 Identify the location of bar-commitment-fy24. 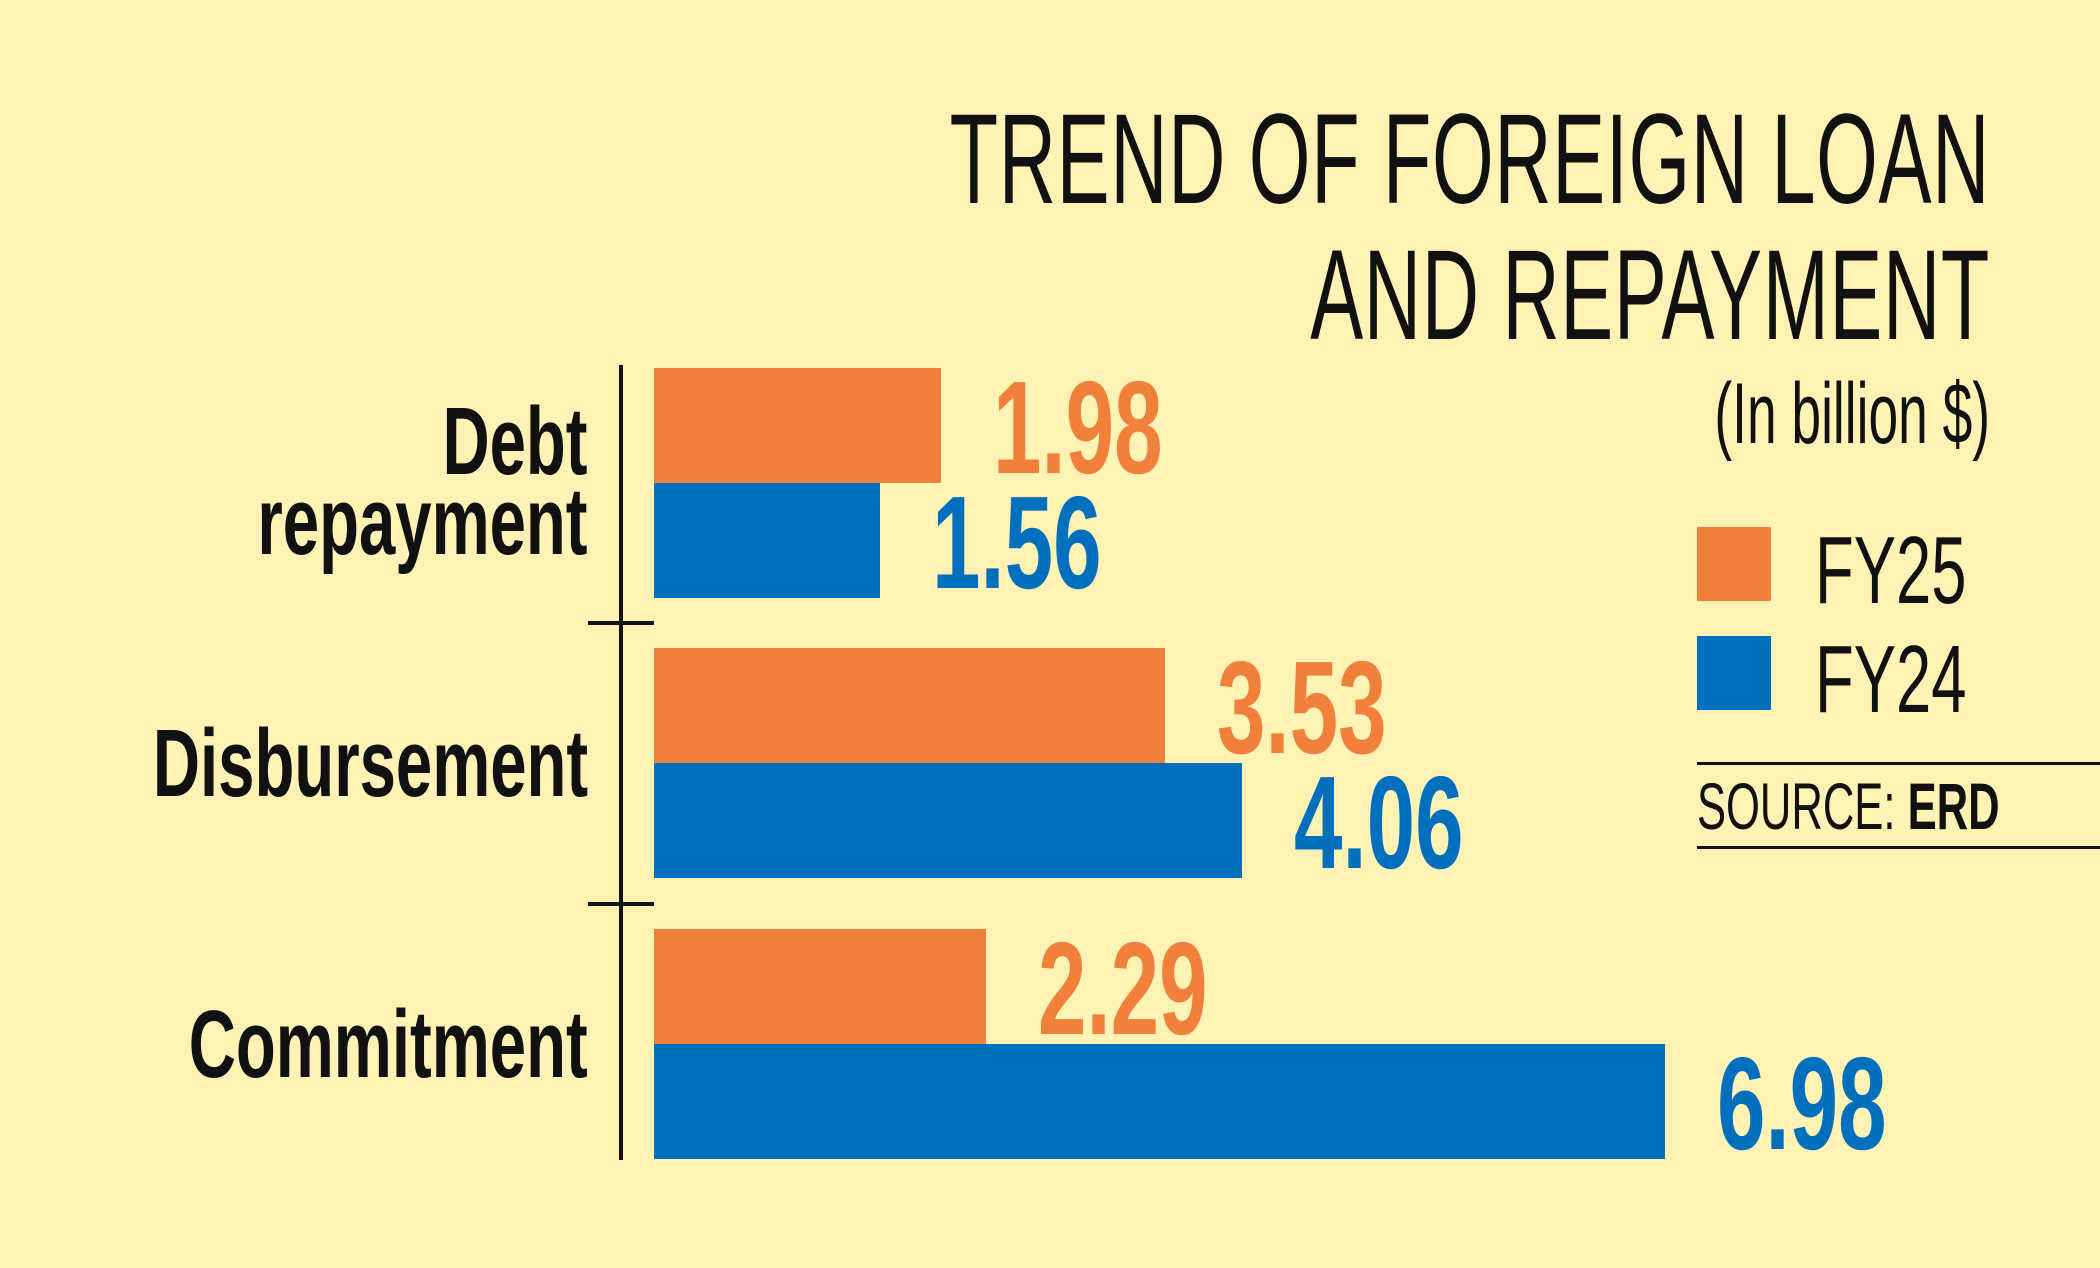
(1159, 1101).